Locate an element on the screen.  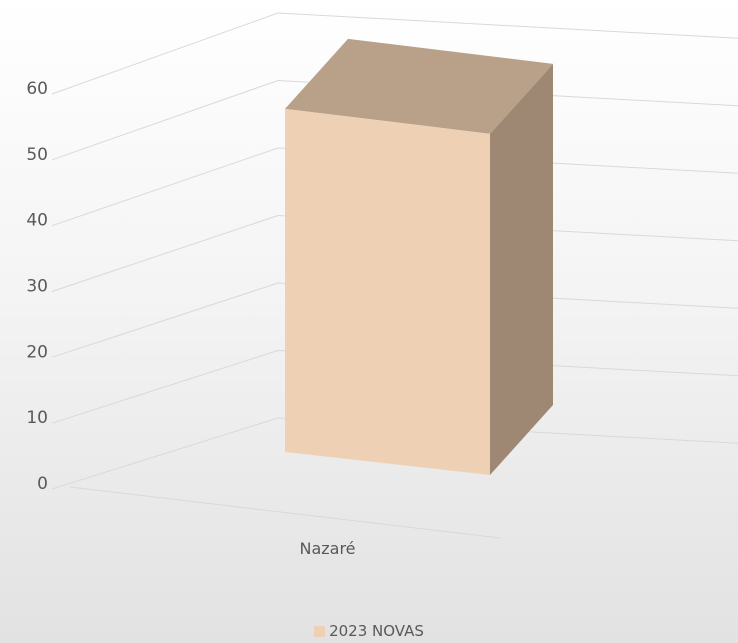
y-tick-label-0: 0 is located at coordinates (42, 484).